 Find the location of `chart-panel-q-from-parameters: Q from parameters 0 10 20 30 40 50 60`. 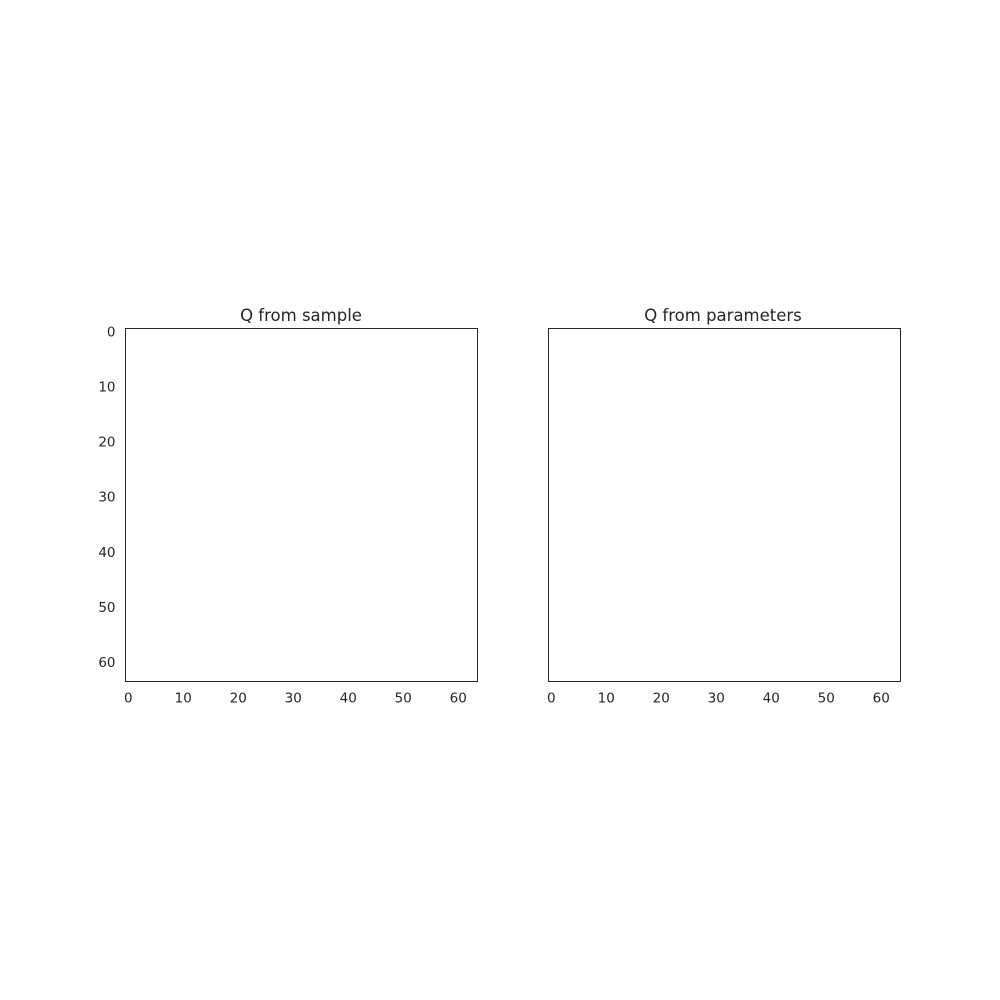

chart-panel-q-from-parameters: Q from parameters 0 10 20 30 40 50 60 is located at coordinates (724, 506).